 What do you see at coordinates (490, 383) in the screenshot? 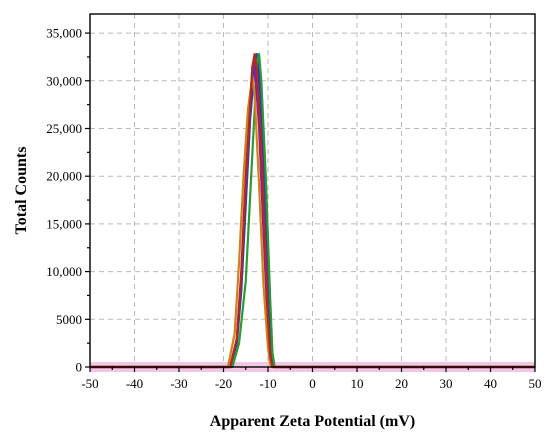
I see `x-tick-label: 40` at bounding box center [490, 383].